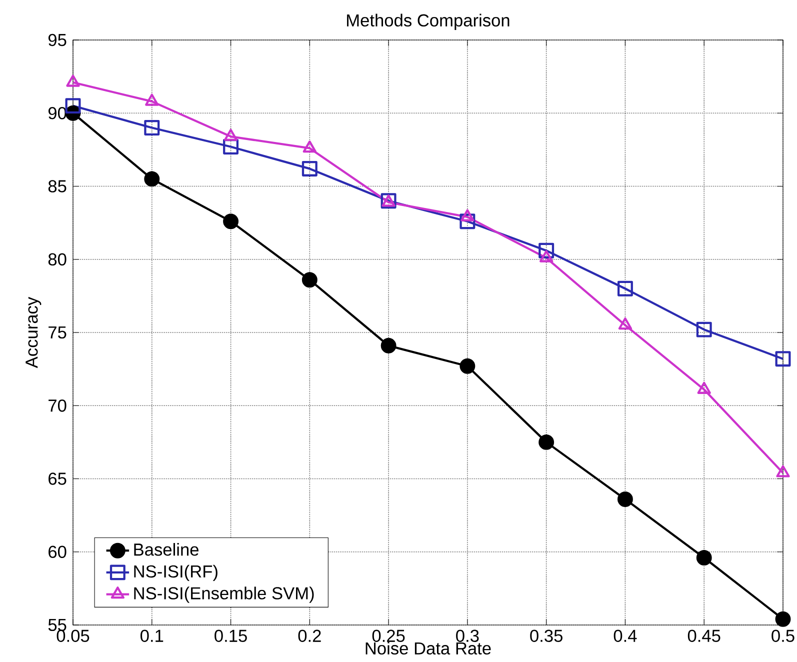  Describe the element at coordinates (176, 573) in the screenshot. I see `legend-label: NS-ISI(RF)` at that location.